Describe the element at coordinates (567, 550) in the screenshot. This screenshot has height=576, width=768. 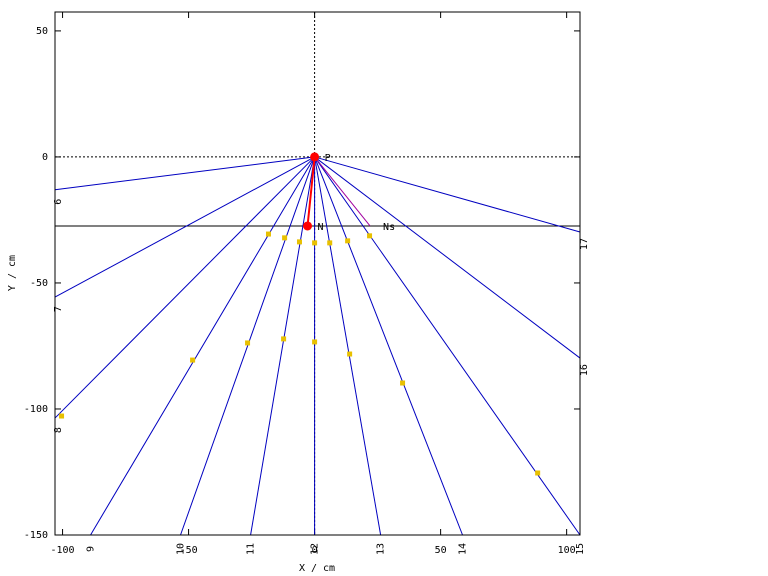
I see `x-tick-label: 100` at that location.